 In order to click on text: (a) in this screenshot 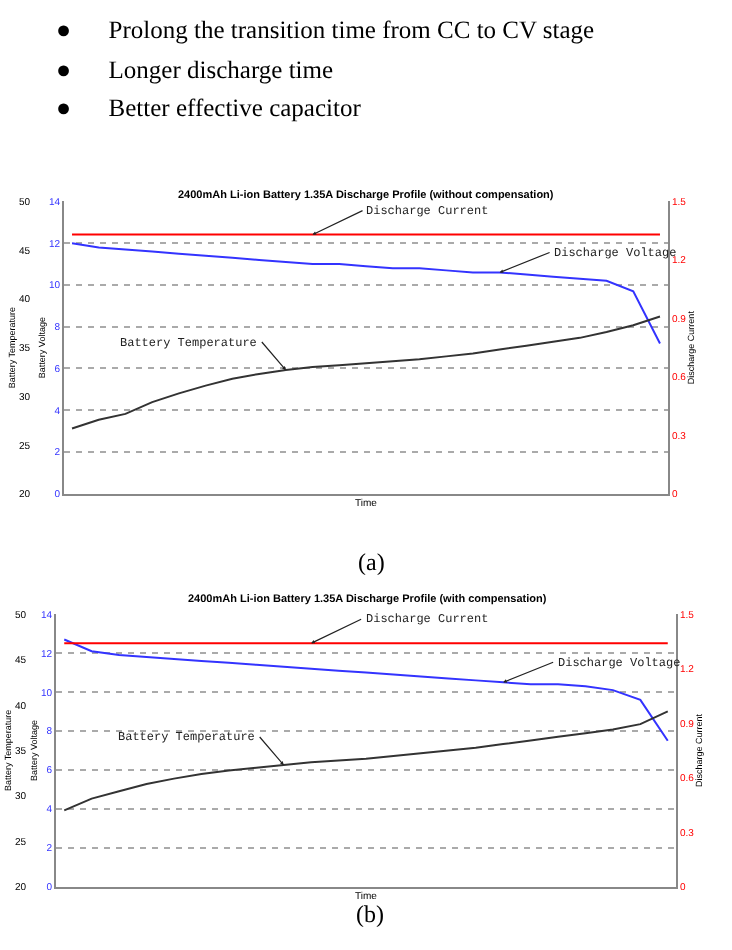, I will do `click(371, 562)`.